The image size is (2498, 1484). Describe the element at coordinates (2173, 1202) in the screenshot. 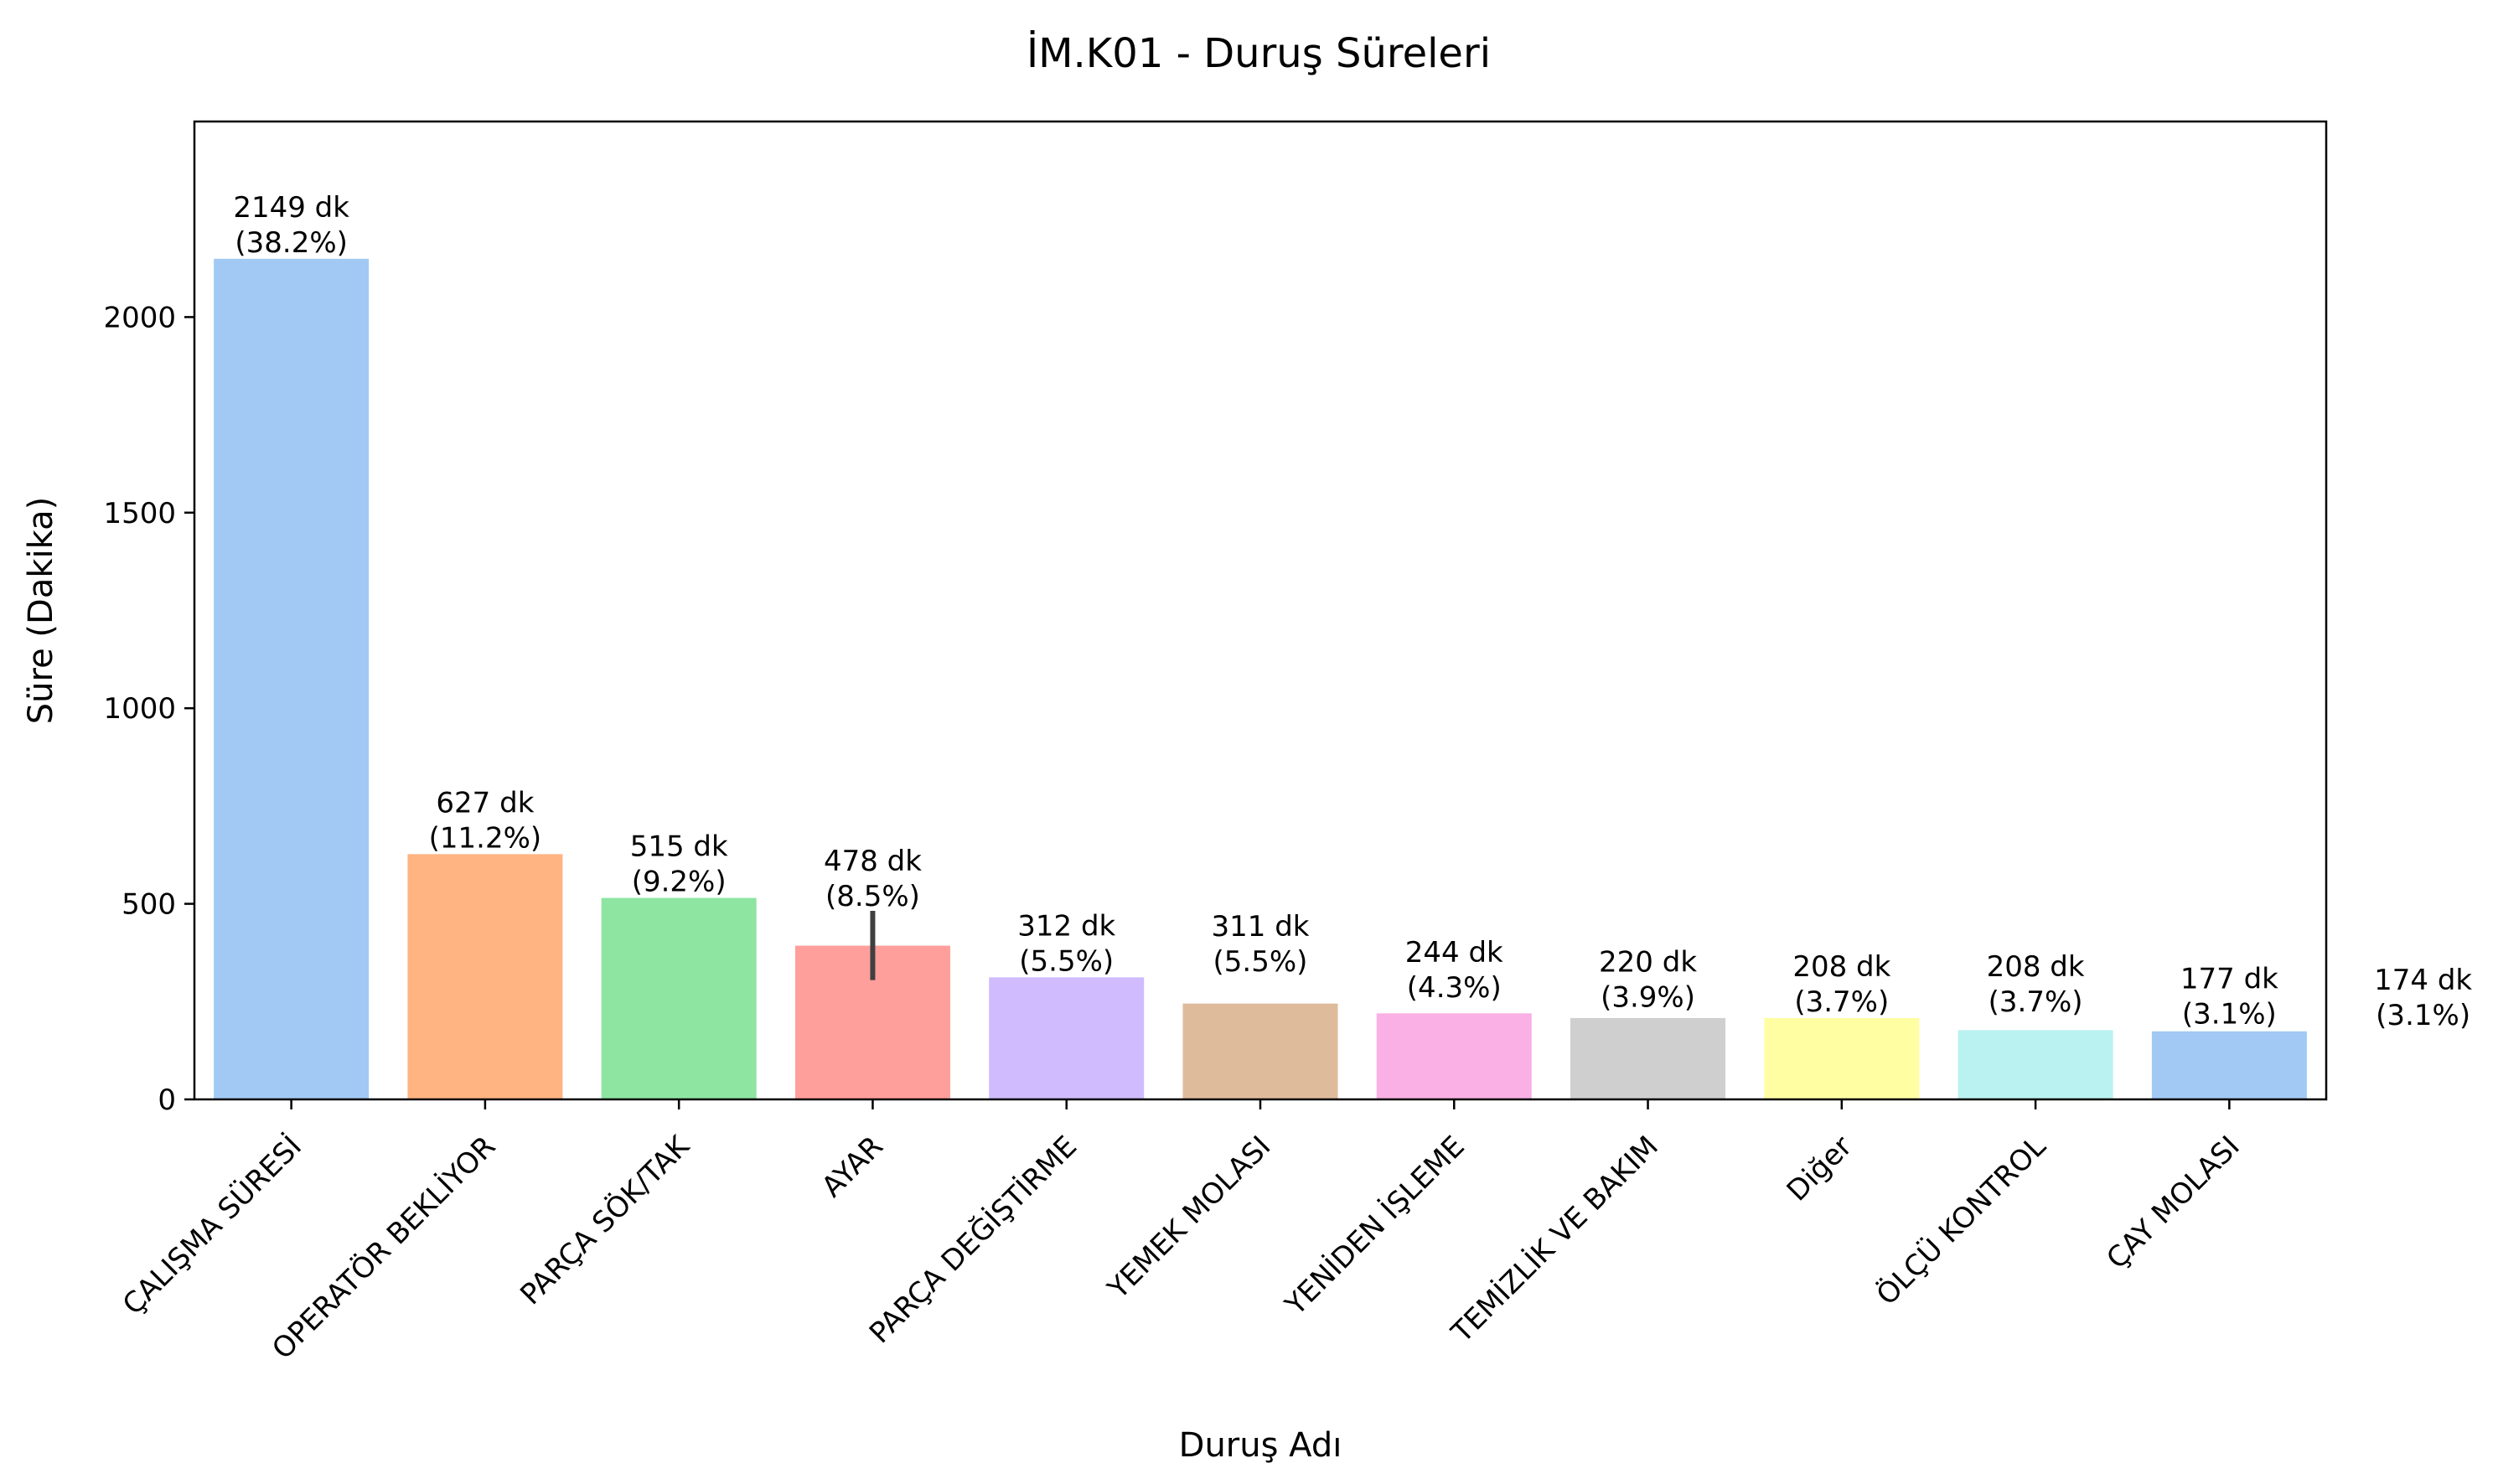

I see `x-tick-label: ÇAY MOLASI` at that location.